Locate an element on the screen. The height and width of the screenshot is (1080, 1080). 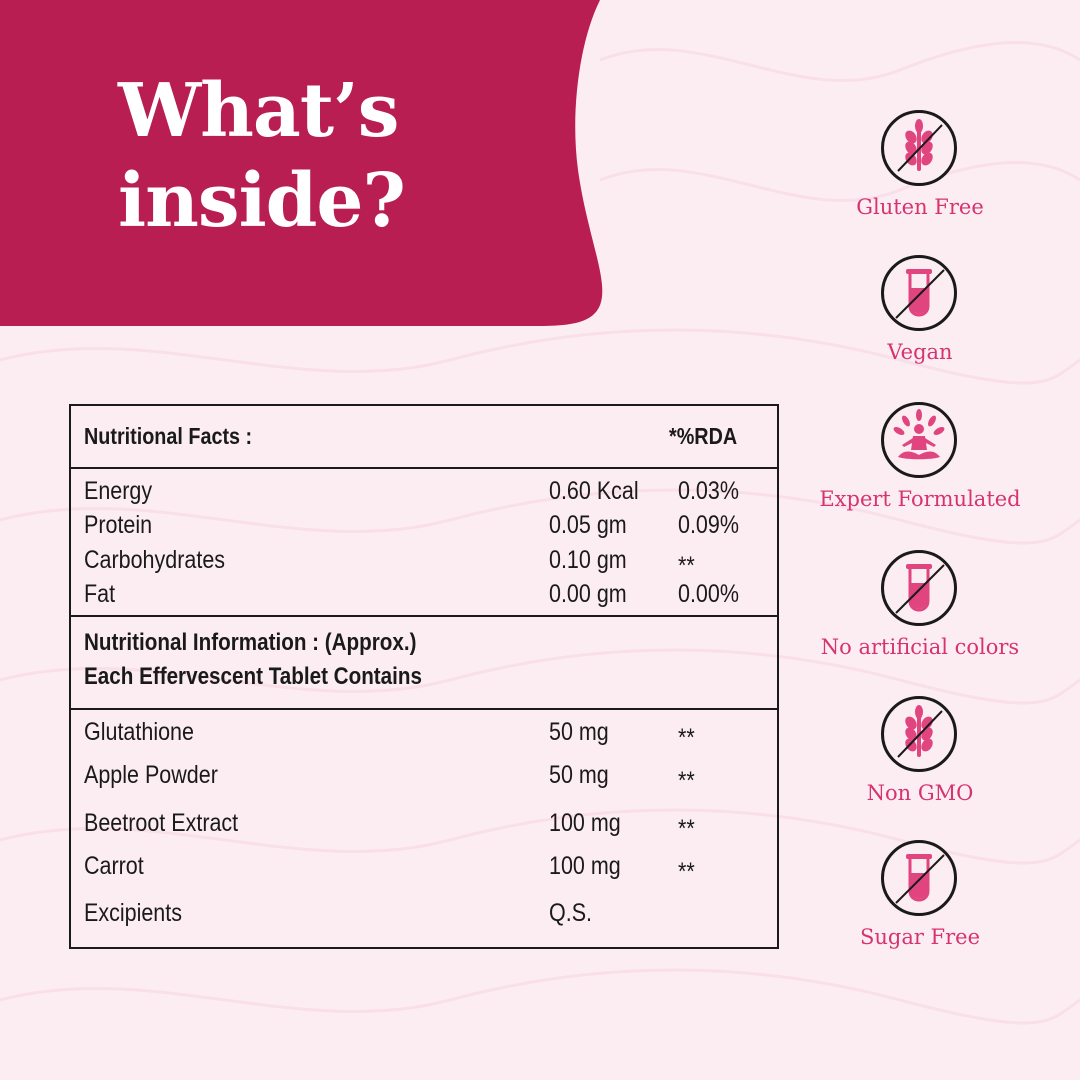
badge-no-artificial-colors: No artificial colors is located at coordinates (920, 620).